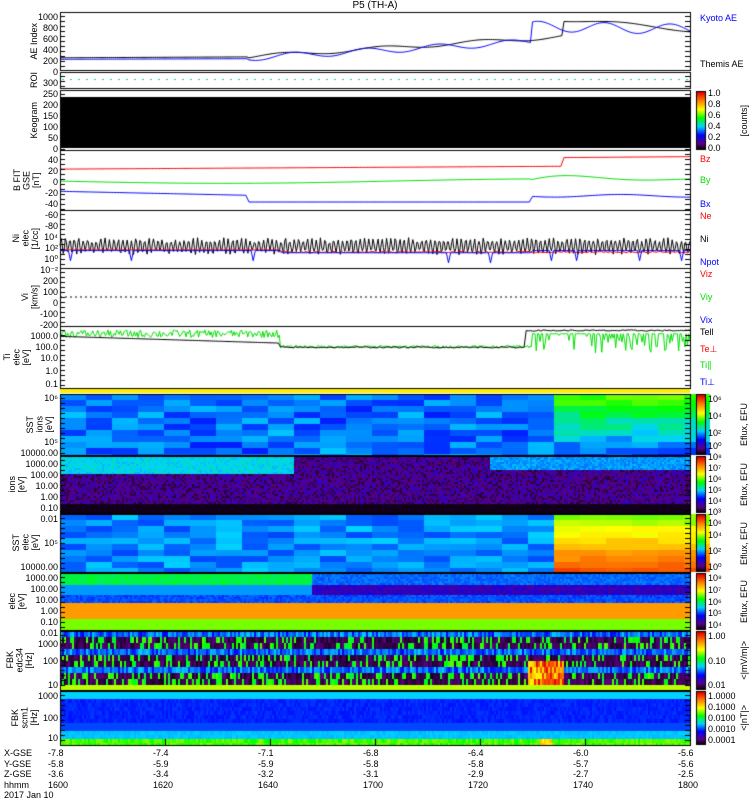  I want to click on y-tick-label: 1.00, so click(49, 496).